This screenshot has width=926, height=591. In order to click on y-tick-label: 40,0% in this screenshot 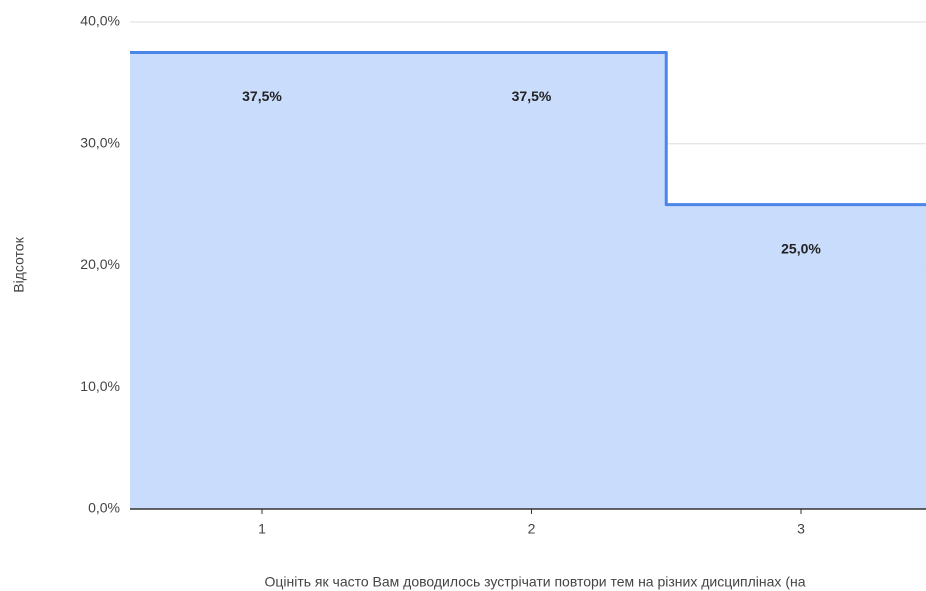, I will do `click(100, 21)`.